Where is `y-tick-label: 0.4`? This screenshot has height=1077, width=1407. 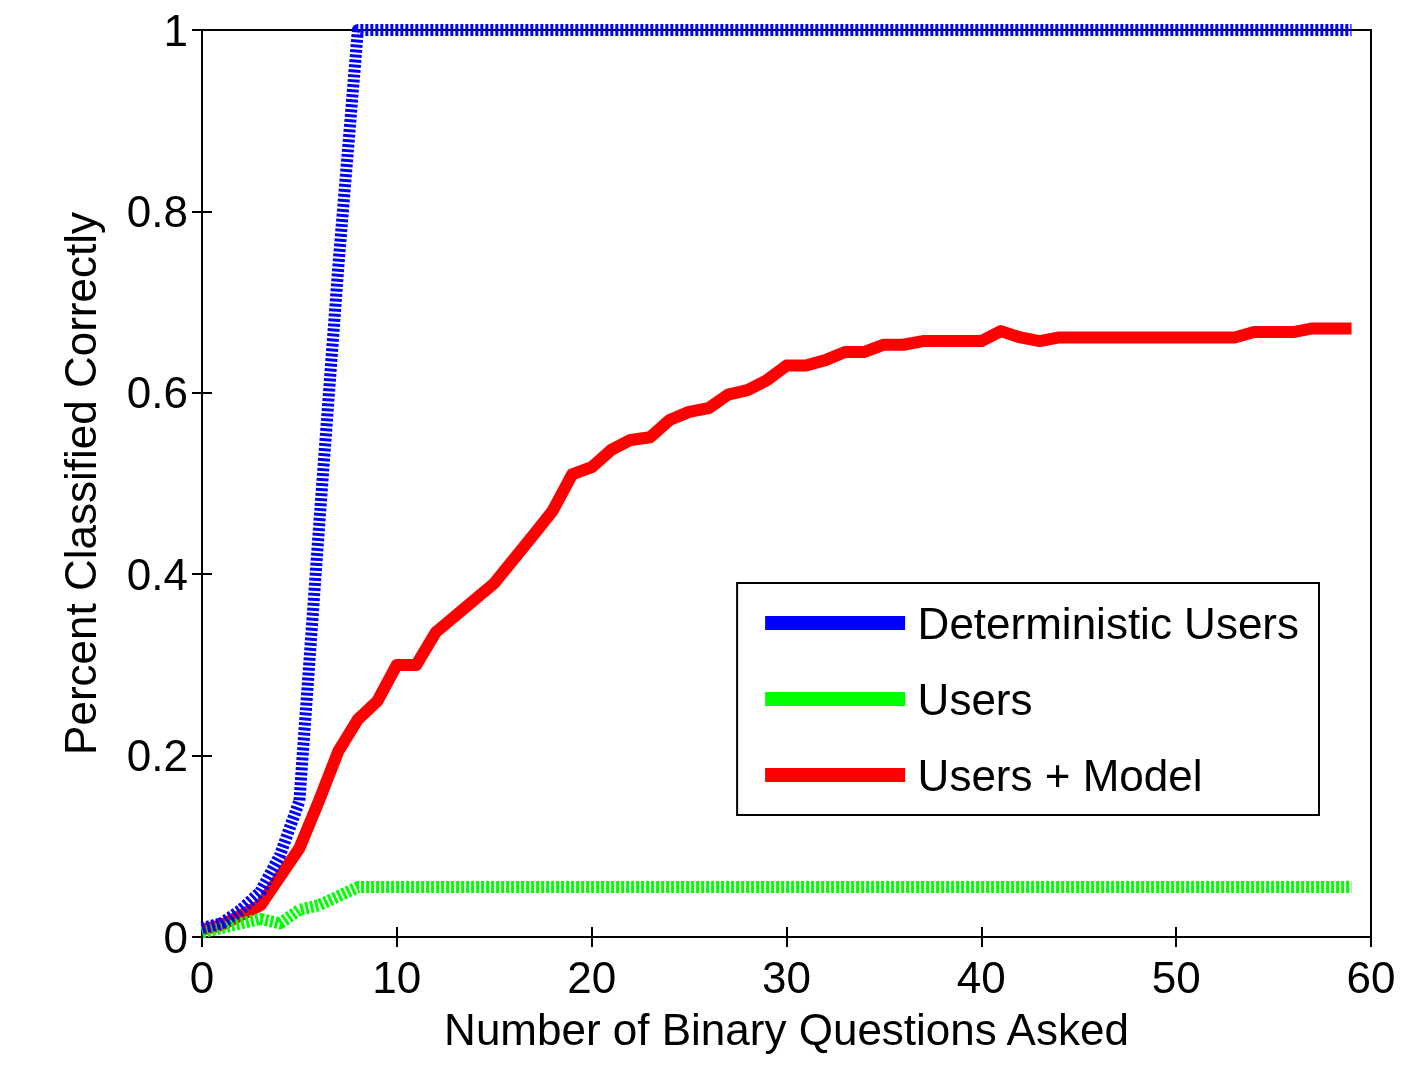 y-tick-label: 0.4 is located at coordinates (157, 574).